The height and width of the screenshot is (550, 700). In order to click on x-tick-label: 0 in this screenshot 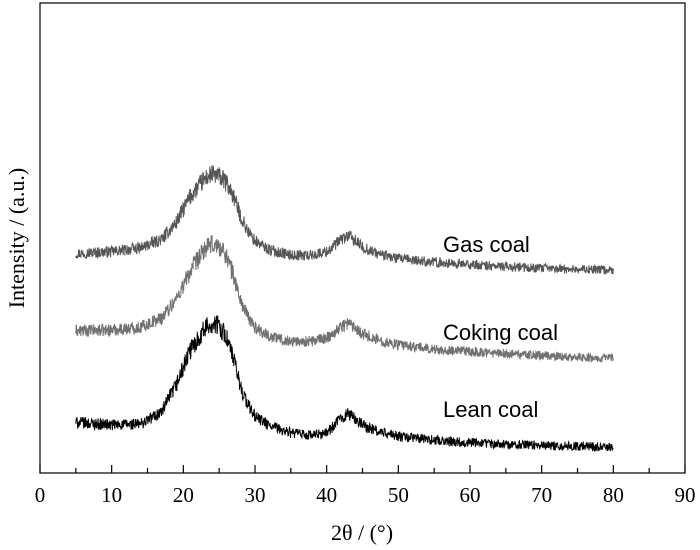, I will do `click(40, 495)`.